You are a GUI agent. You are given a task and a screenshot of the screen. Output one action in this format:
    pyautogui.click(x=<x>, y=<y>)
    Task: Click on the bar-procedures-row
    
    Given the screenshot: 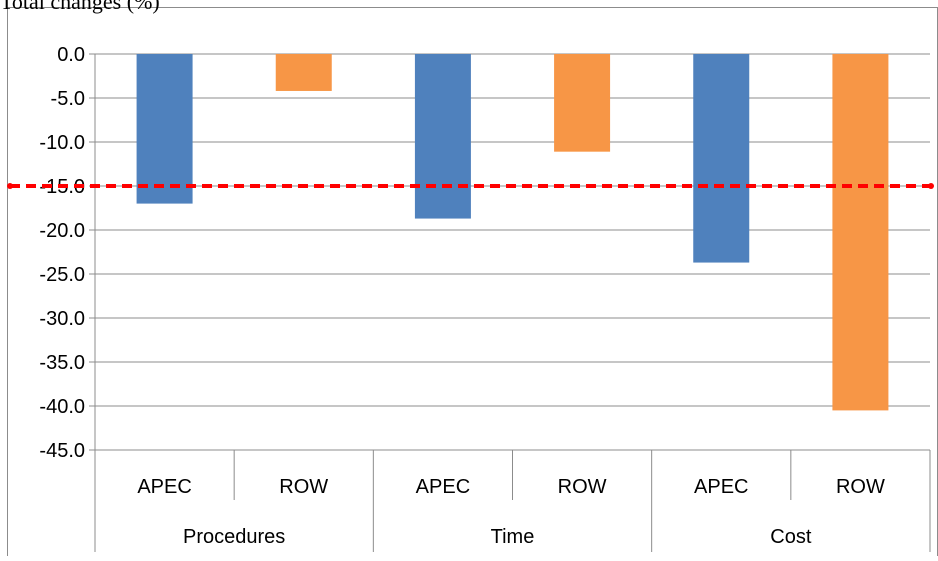 What is the action you would take?
    pyautogui.click(x=303, y=72)
    